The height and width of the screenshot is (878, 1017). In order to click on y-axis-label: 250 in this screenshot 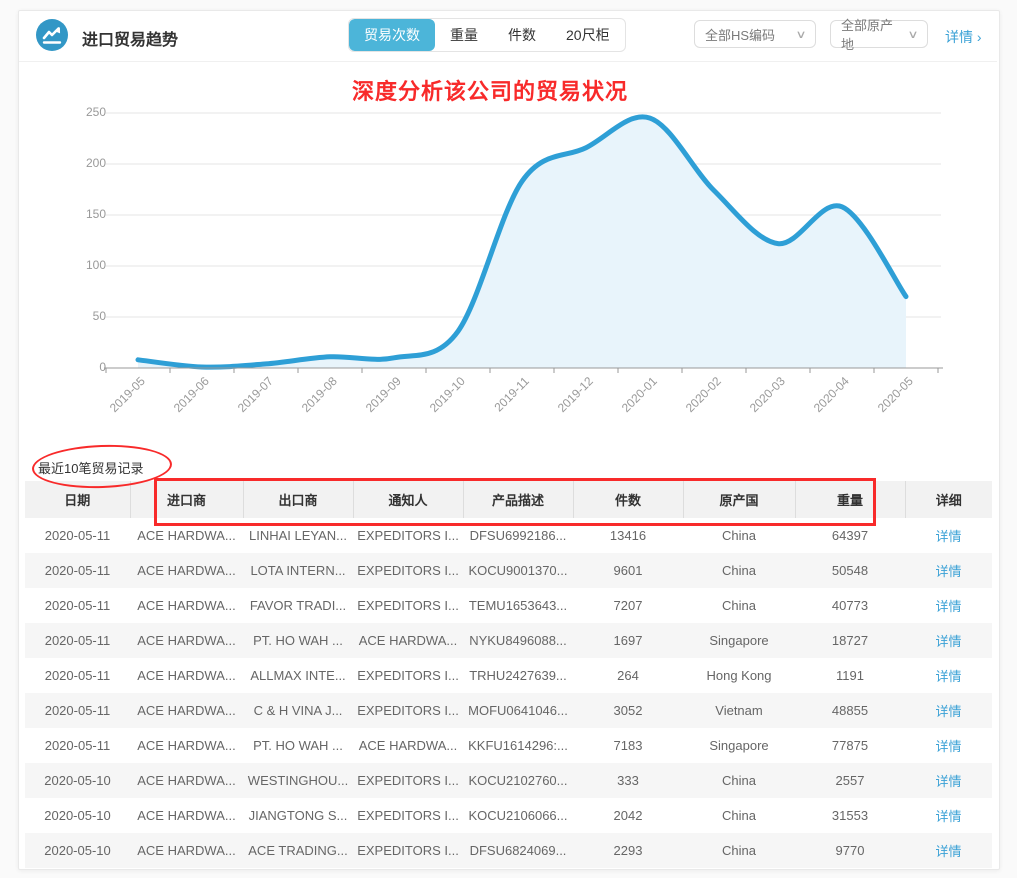, I will do `click(95, 112)`.